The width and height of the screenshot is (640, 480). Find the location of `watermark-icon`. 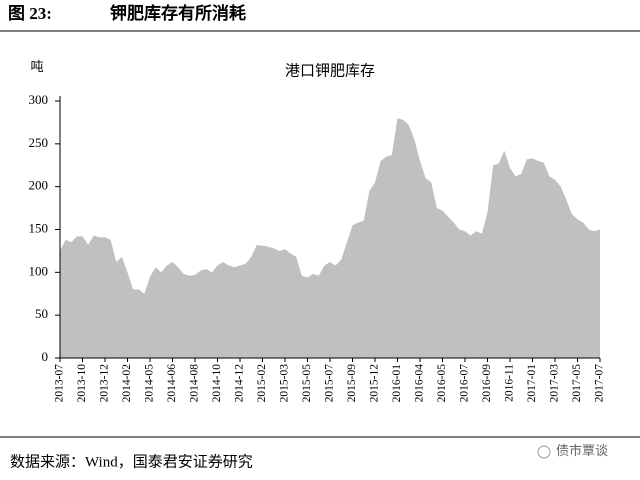

watermark-icon is located at coordinates (544, 452).